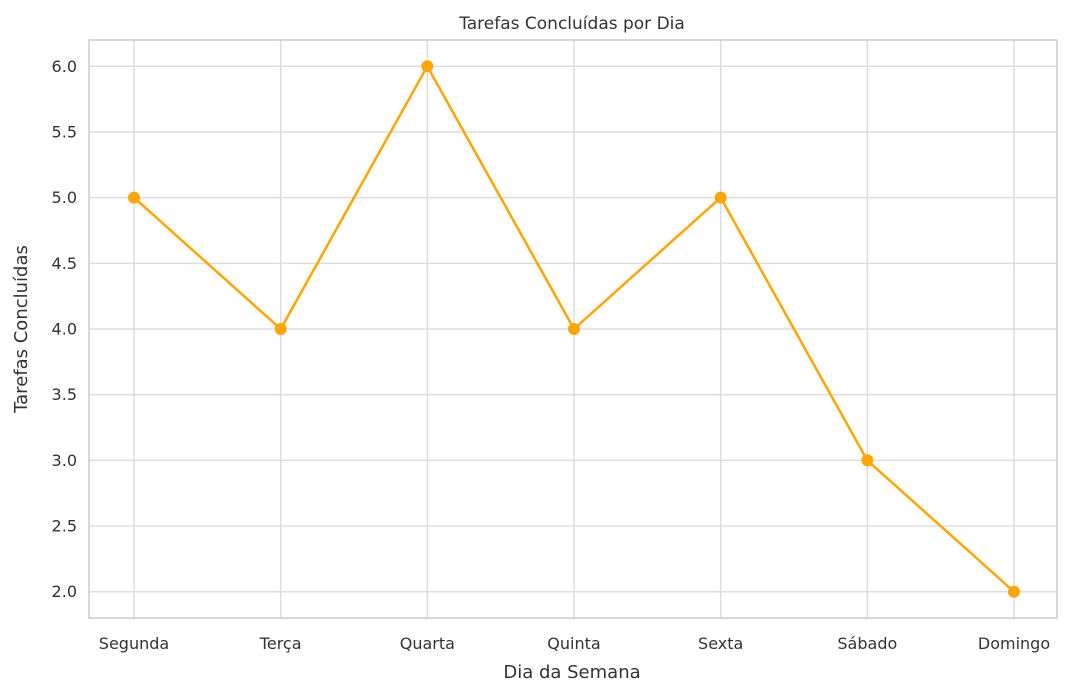 The height and width of the screenshot is (692, 1067). Describe the element at coordinates (64, 197) in the screenshot. I see `y-tick-label: 5.0` at that location.